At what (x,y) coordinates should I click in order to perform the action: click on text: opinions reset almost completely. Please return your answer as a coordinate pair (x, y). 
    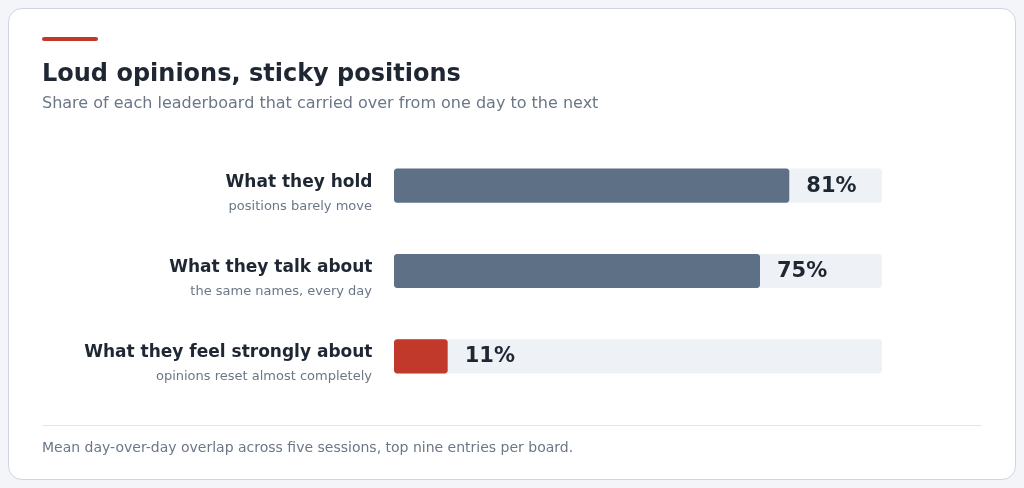
    Looking at the image, I should click on (264, 376).